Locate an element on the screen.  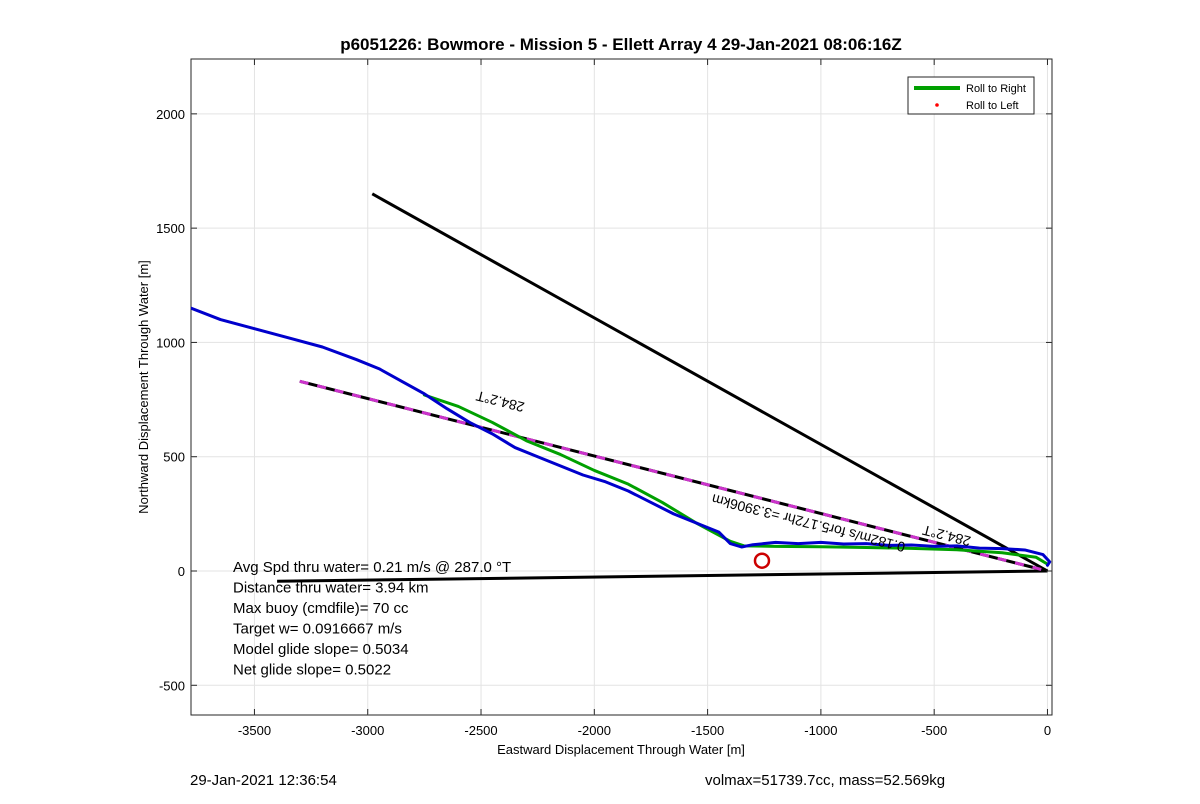
x-tick-label: -1500 is located at coordinates (707, 730).